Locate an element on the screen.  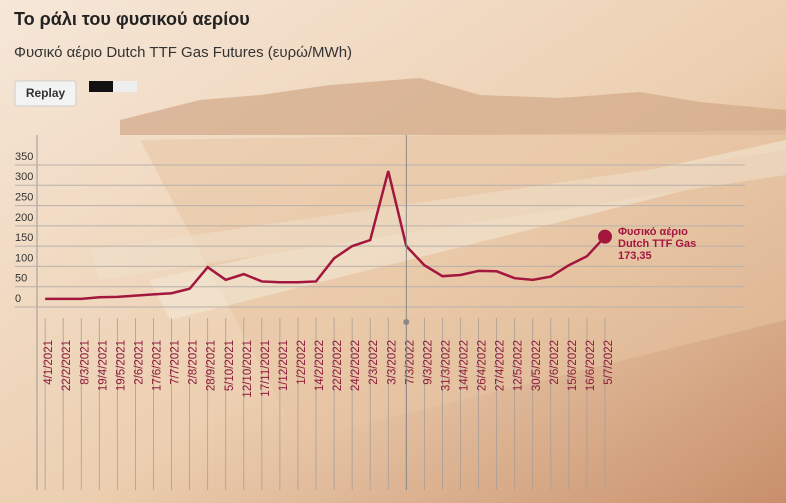
x-tick-label: 26/4/2022 is located at coordinates (483, 365).